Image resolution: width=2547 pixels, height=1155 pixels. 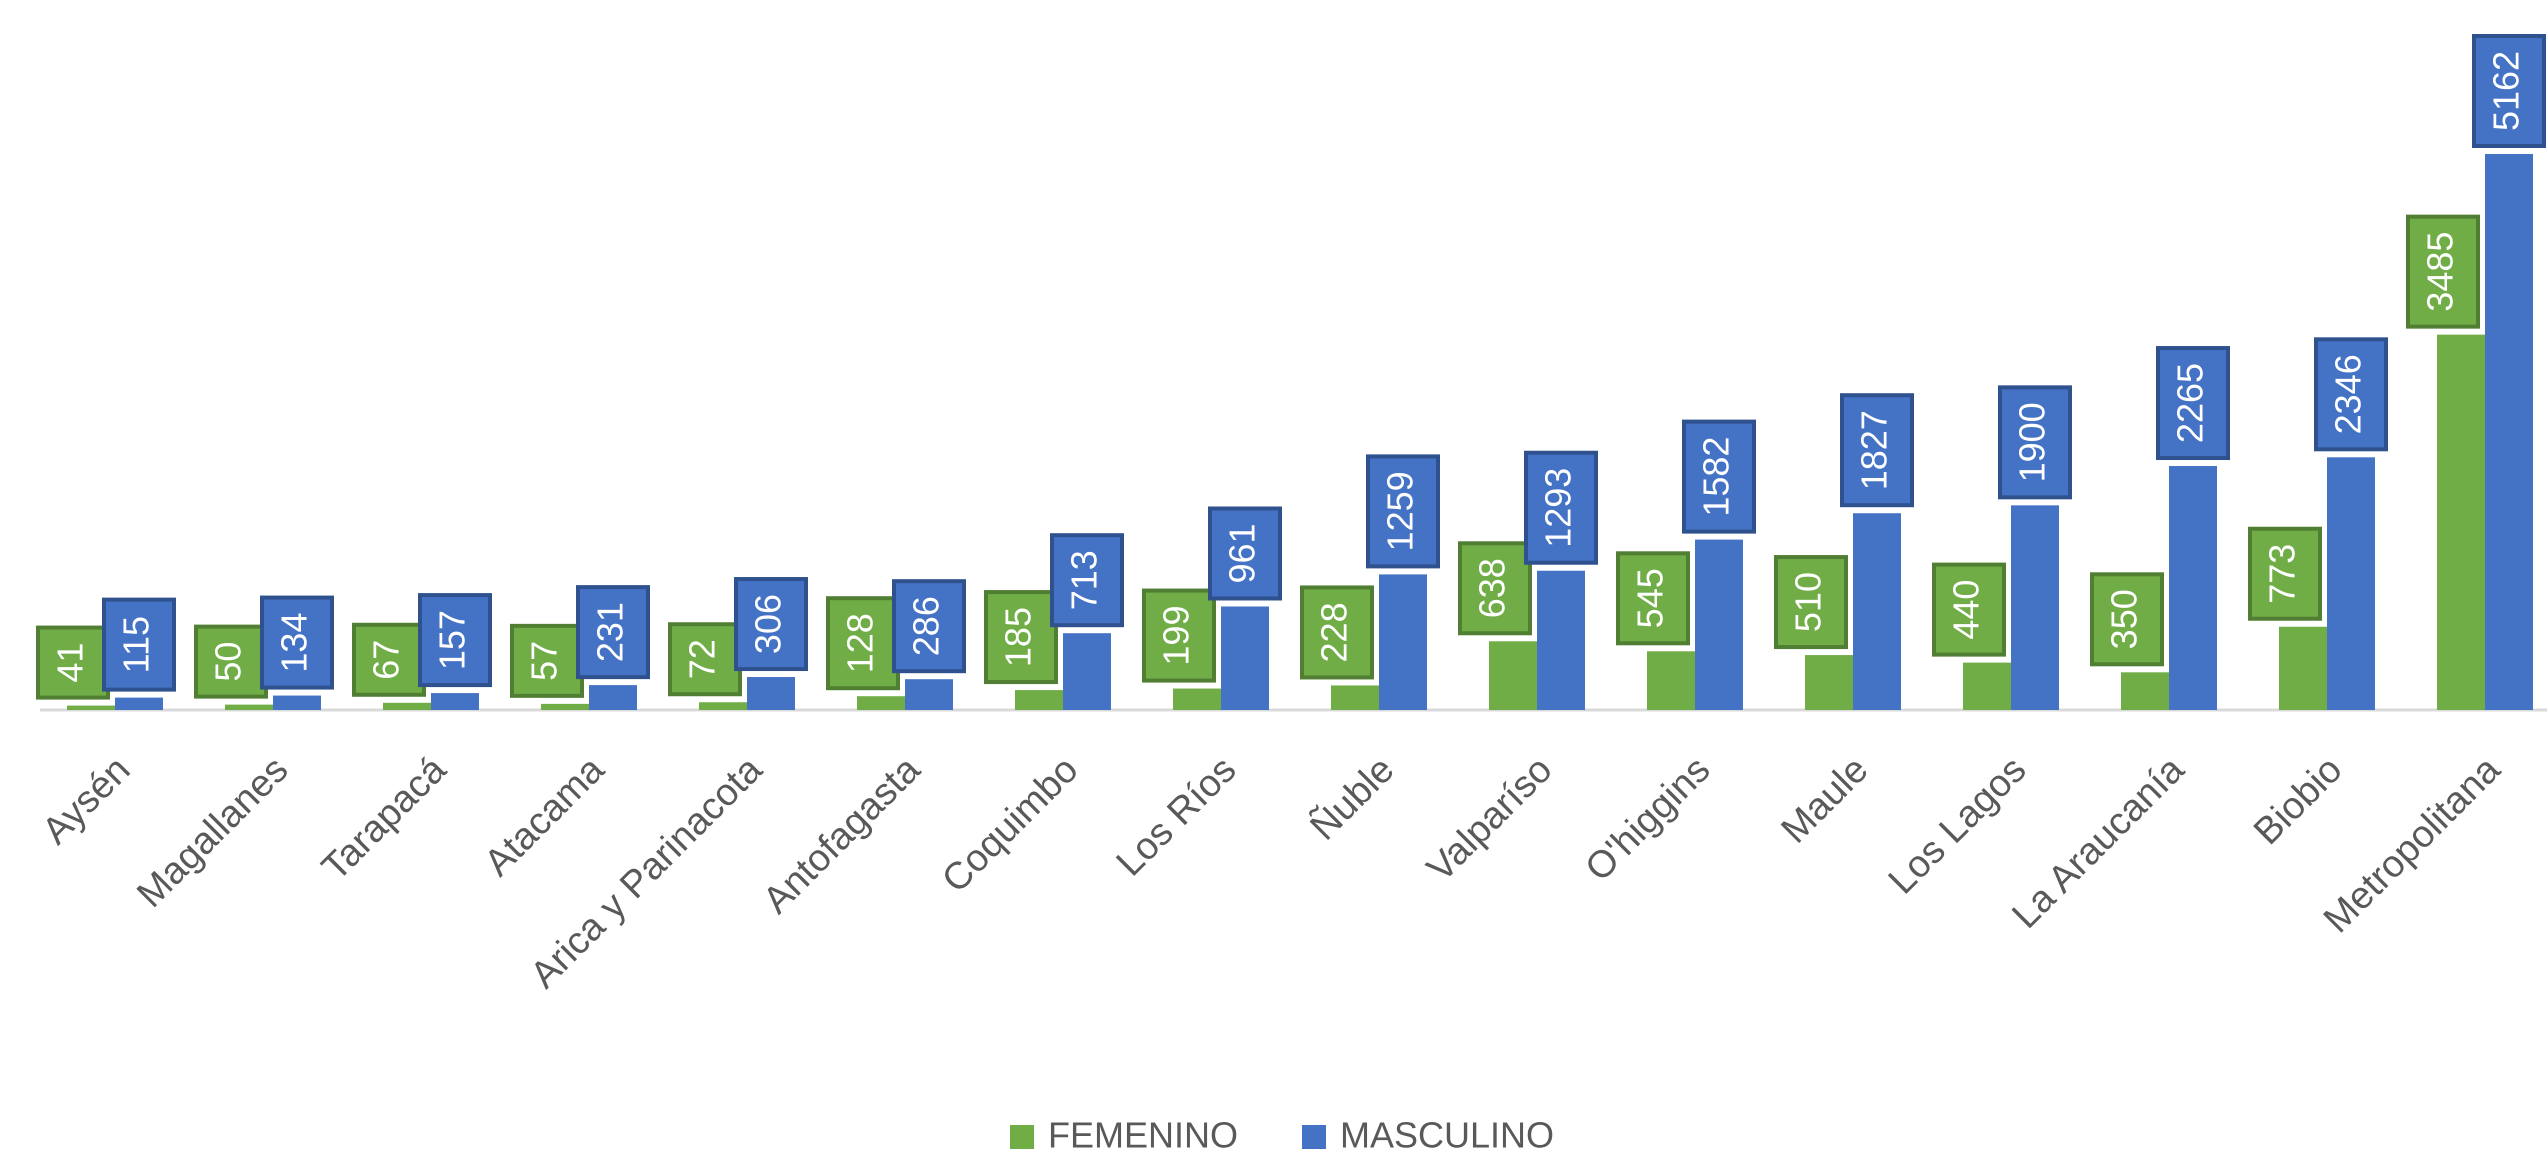 I want to click on data-label: 1293, so click(x=1558, y=508).